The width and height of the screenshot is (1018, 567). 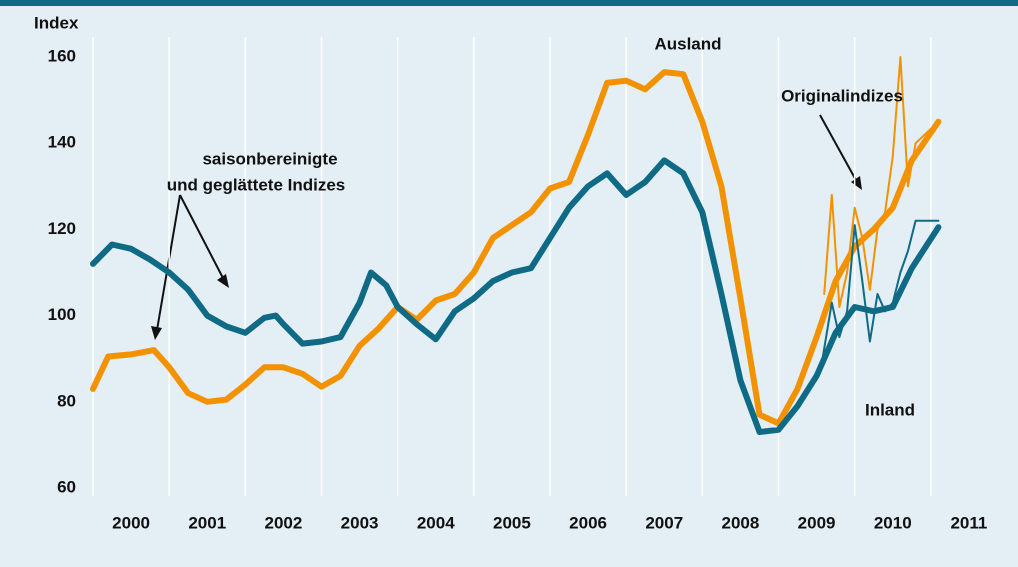 I want to click on y-tick-label: 80, so click(x=66, y=400).